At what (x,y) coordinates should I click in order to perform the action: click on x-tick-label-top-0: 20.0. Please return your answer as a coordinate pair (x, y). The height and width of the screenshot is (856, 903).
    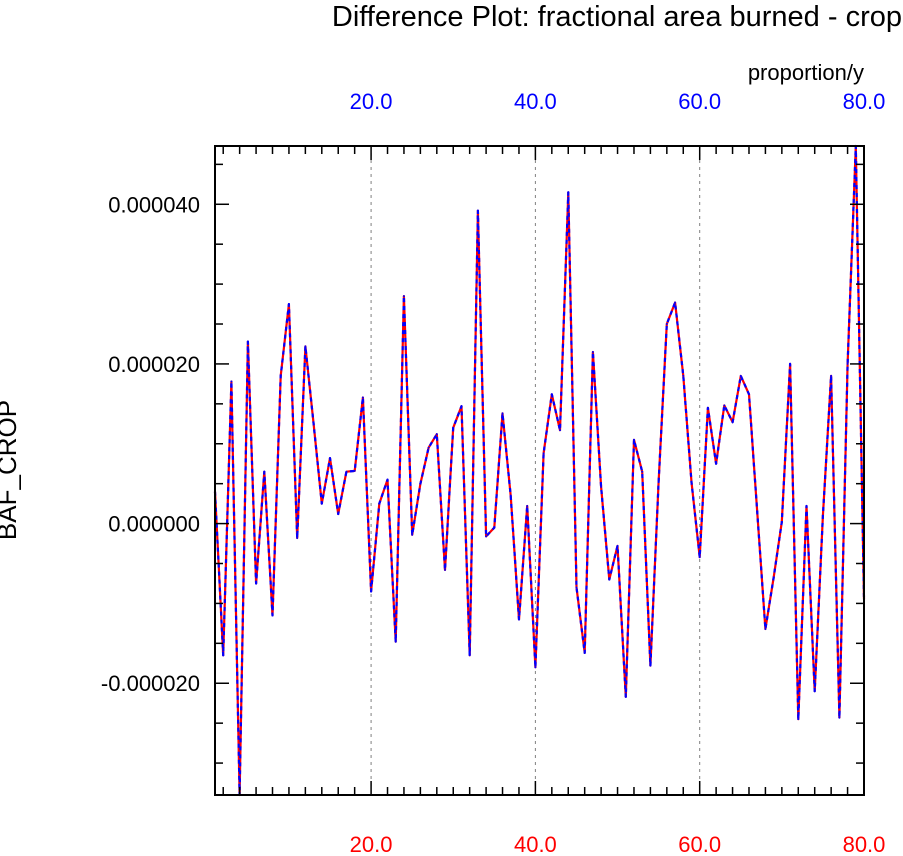
    Looking at the image, I should click on (371, 101).